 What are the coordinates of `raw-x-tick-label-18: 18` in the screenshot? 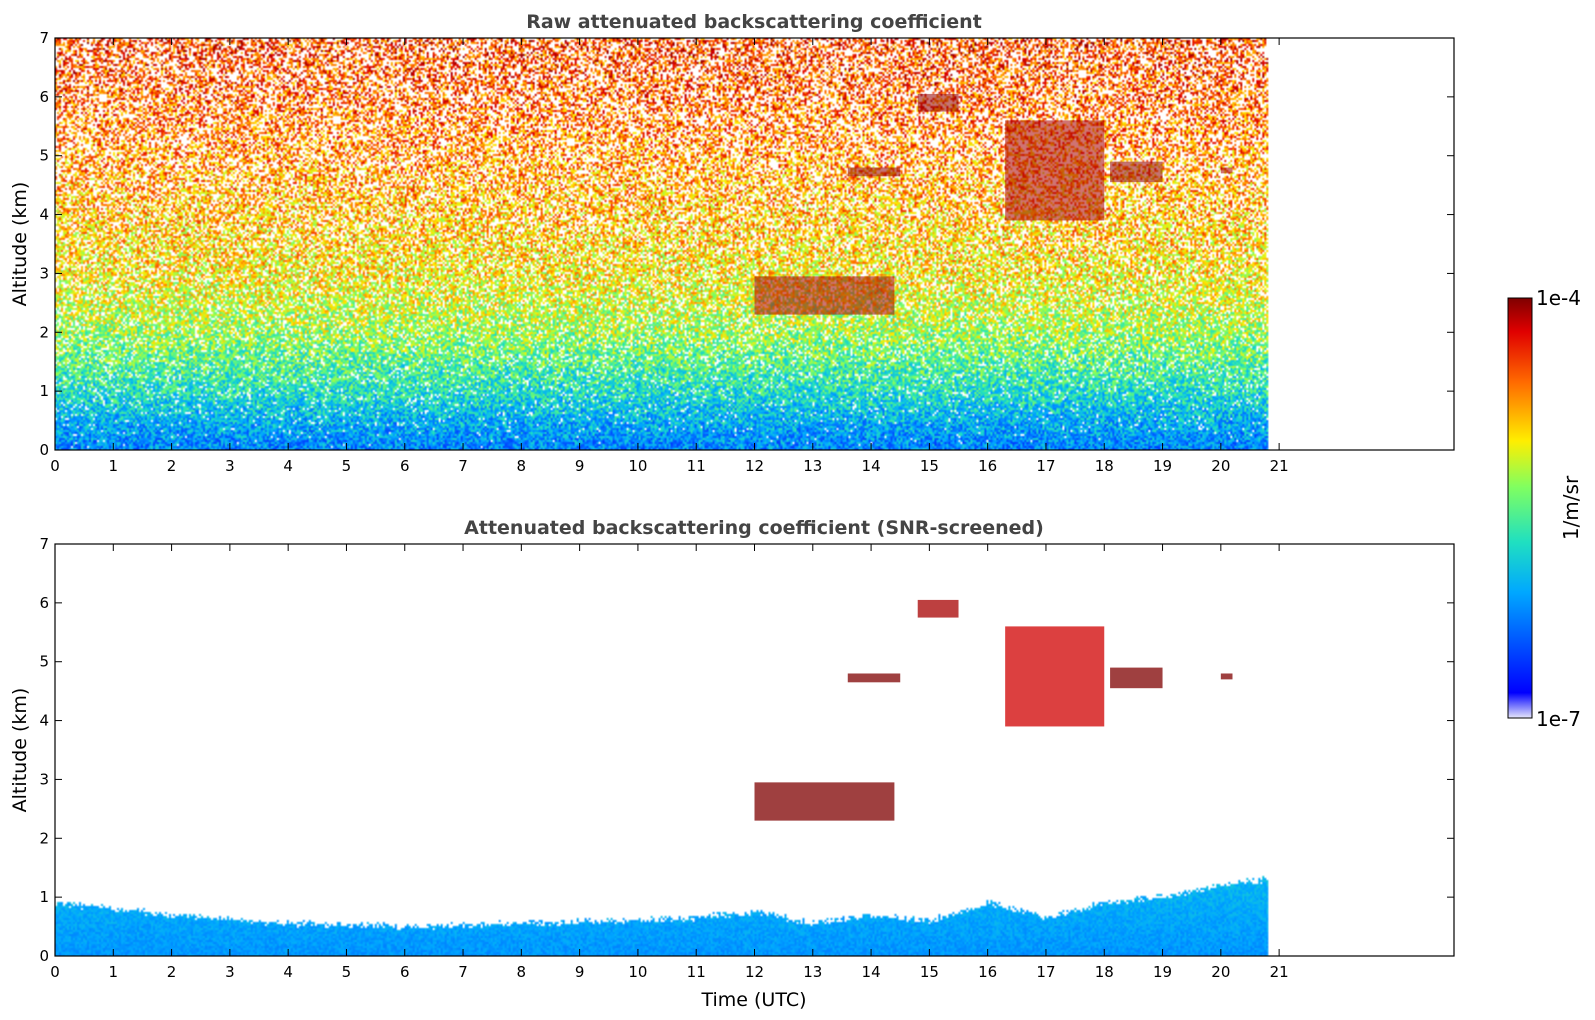 It's located at (1104, 466).